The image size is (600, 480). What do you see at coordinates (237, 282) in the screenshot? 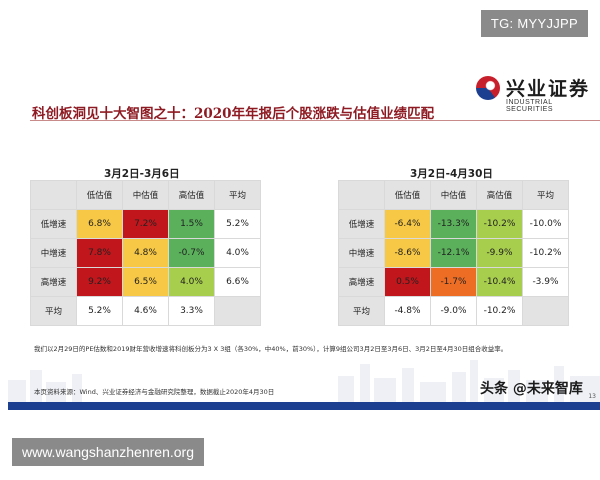
I see `average-cell: 6.6%` at bounding box center [237, 282].